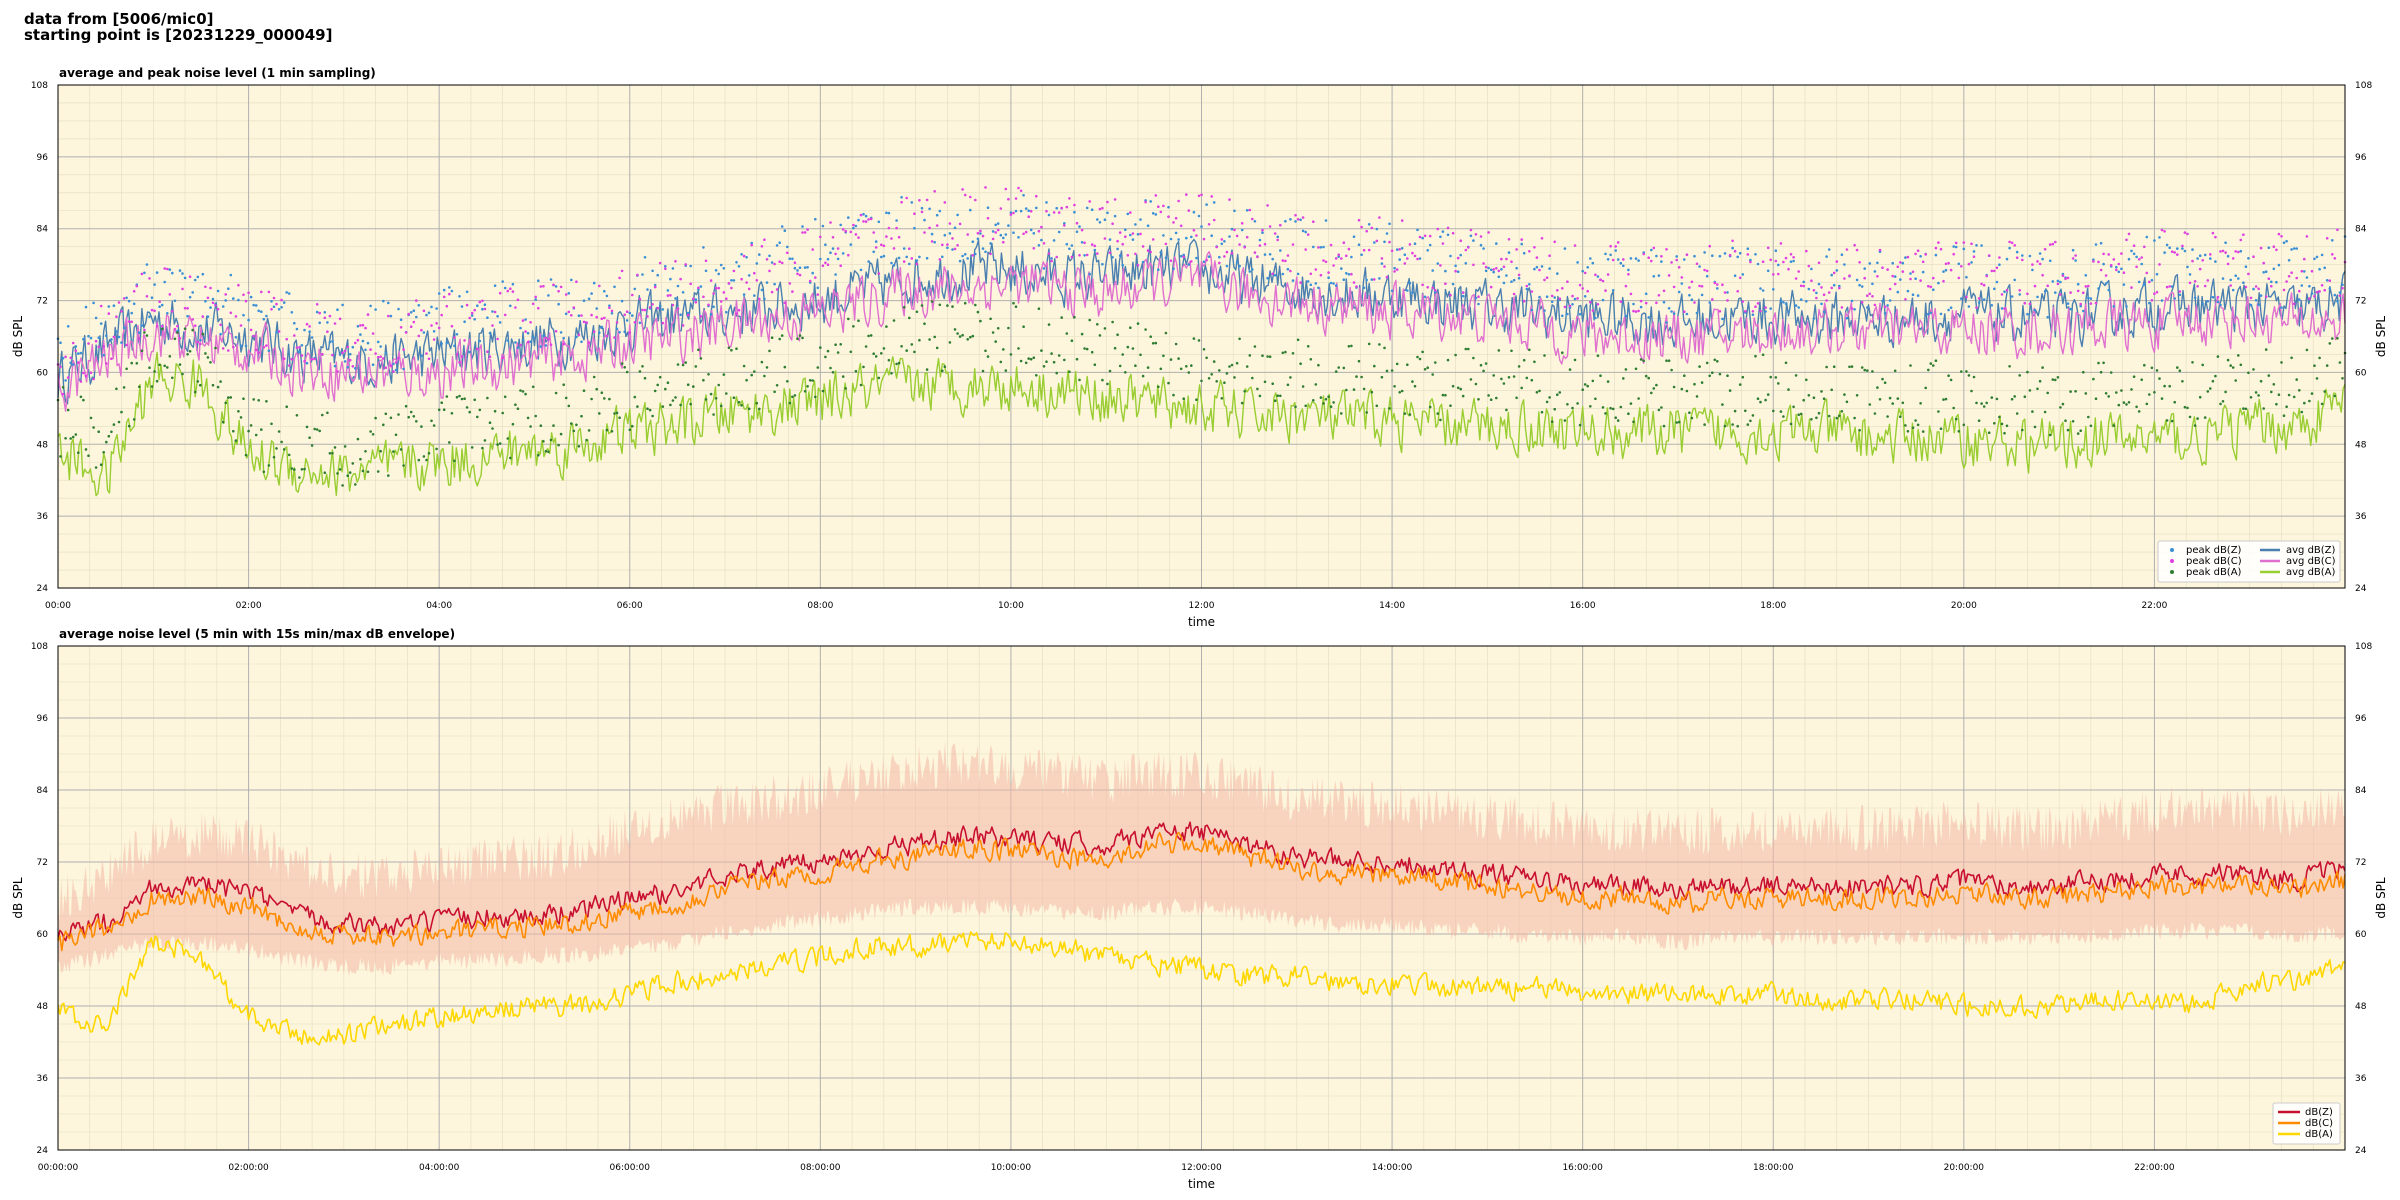 The height and width of the screenshot is (1200, 2400). I want to click on x-tick-label: 10:00:00, so click(1011, 1168).